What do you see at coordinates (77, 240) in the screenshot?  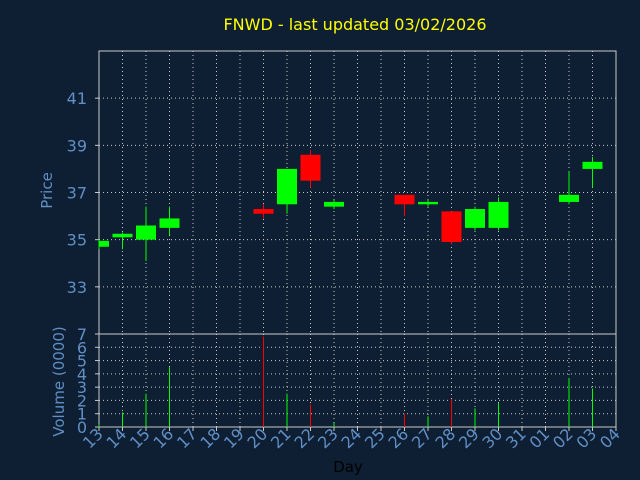 I see `price-tick-label: 35` at bounding box center [77, 240].